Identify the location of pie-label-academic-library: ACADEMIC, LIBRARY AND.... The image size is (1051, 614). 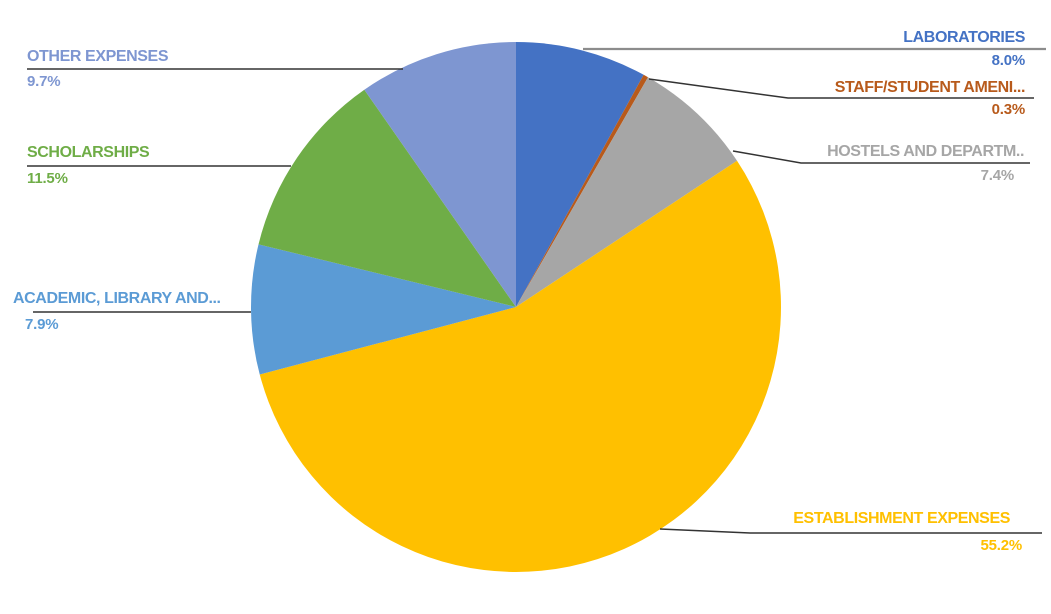
(117, 298).